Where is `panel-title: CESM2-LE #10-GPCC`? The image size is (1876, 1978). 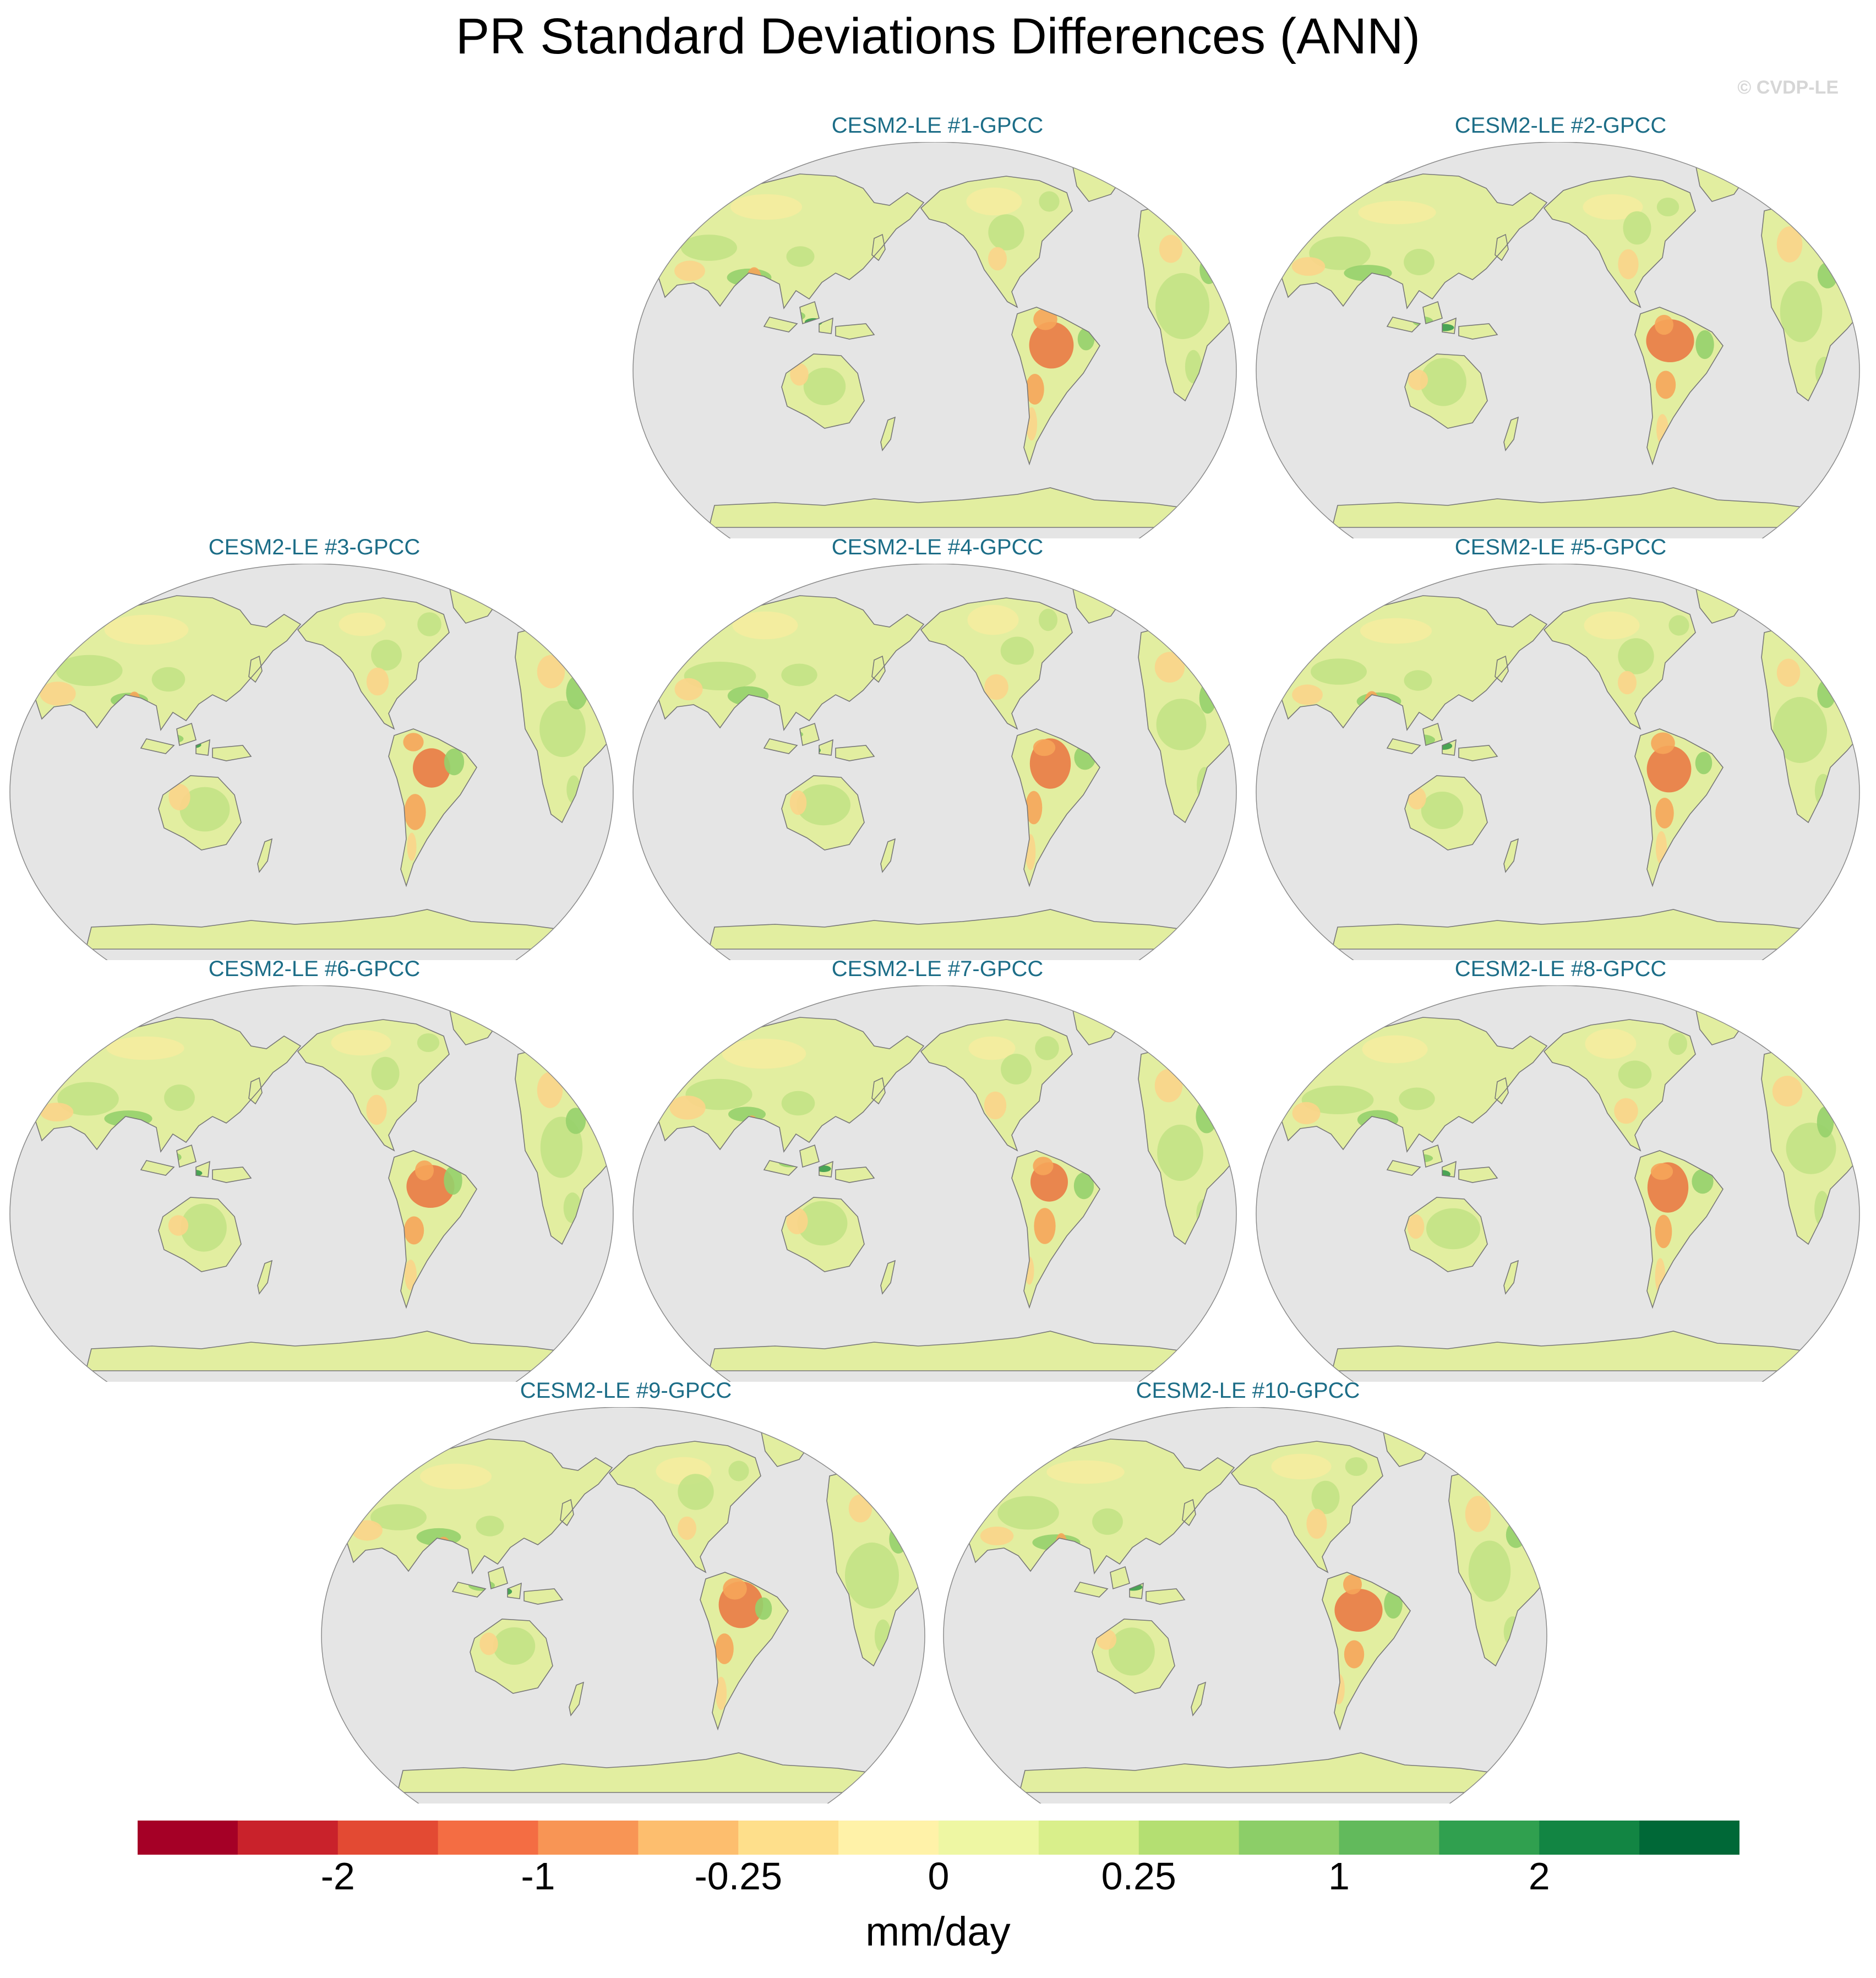 panel-title: CESM2-LE #10-GPCC is located at coordinates (1248, 1390).